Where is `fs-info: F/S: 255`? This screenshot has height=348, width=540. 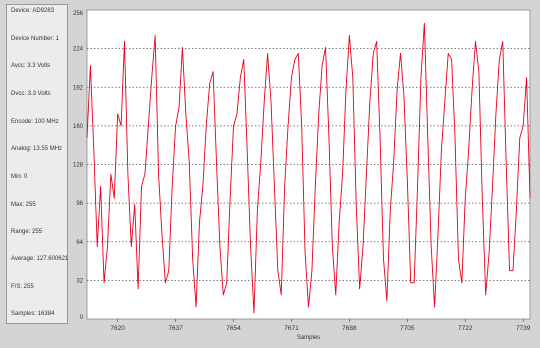 fs-info: F/S: 255 is located at coordinates (22, 287).